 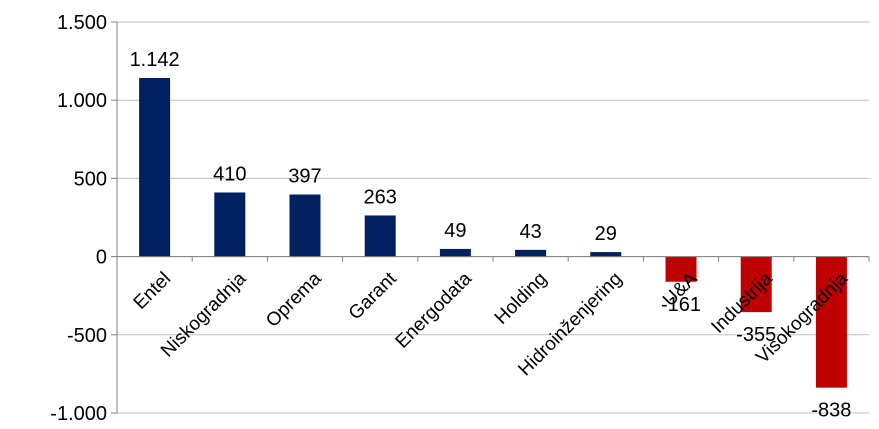 I want to click on data-label: 1.142, so click(x=155, y=60).